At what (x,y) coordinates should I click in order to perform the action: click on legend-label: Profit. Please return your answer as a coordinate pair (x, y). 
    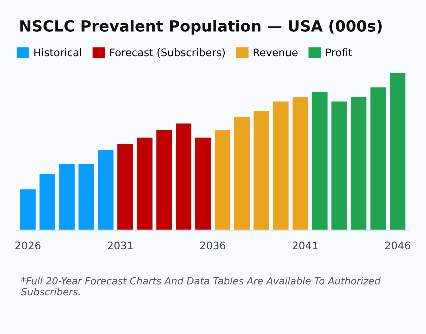
    Looking at the image, I should click on (339, 52).